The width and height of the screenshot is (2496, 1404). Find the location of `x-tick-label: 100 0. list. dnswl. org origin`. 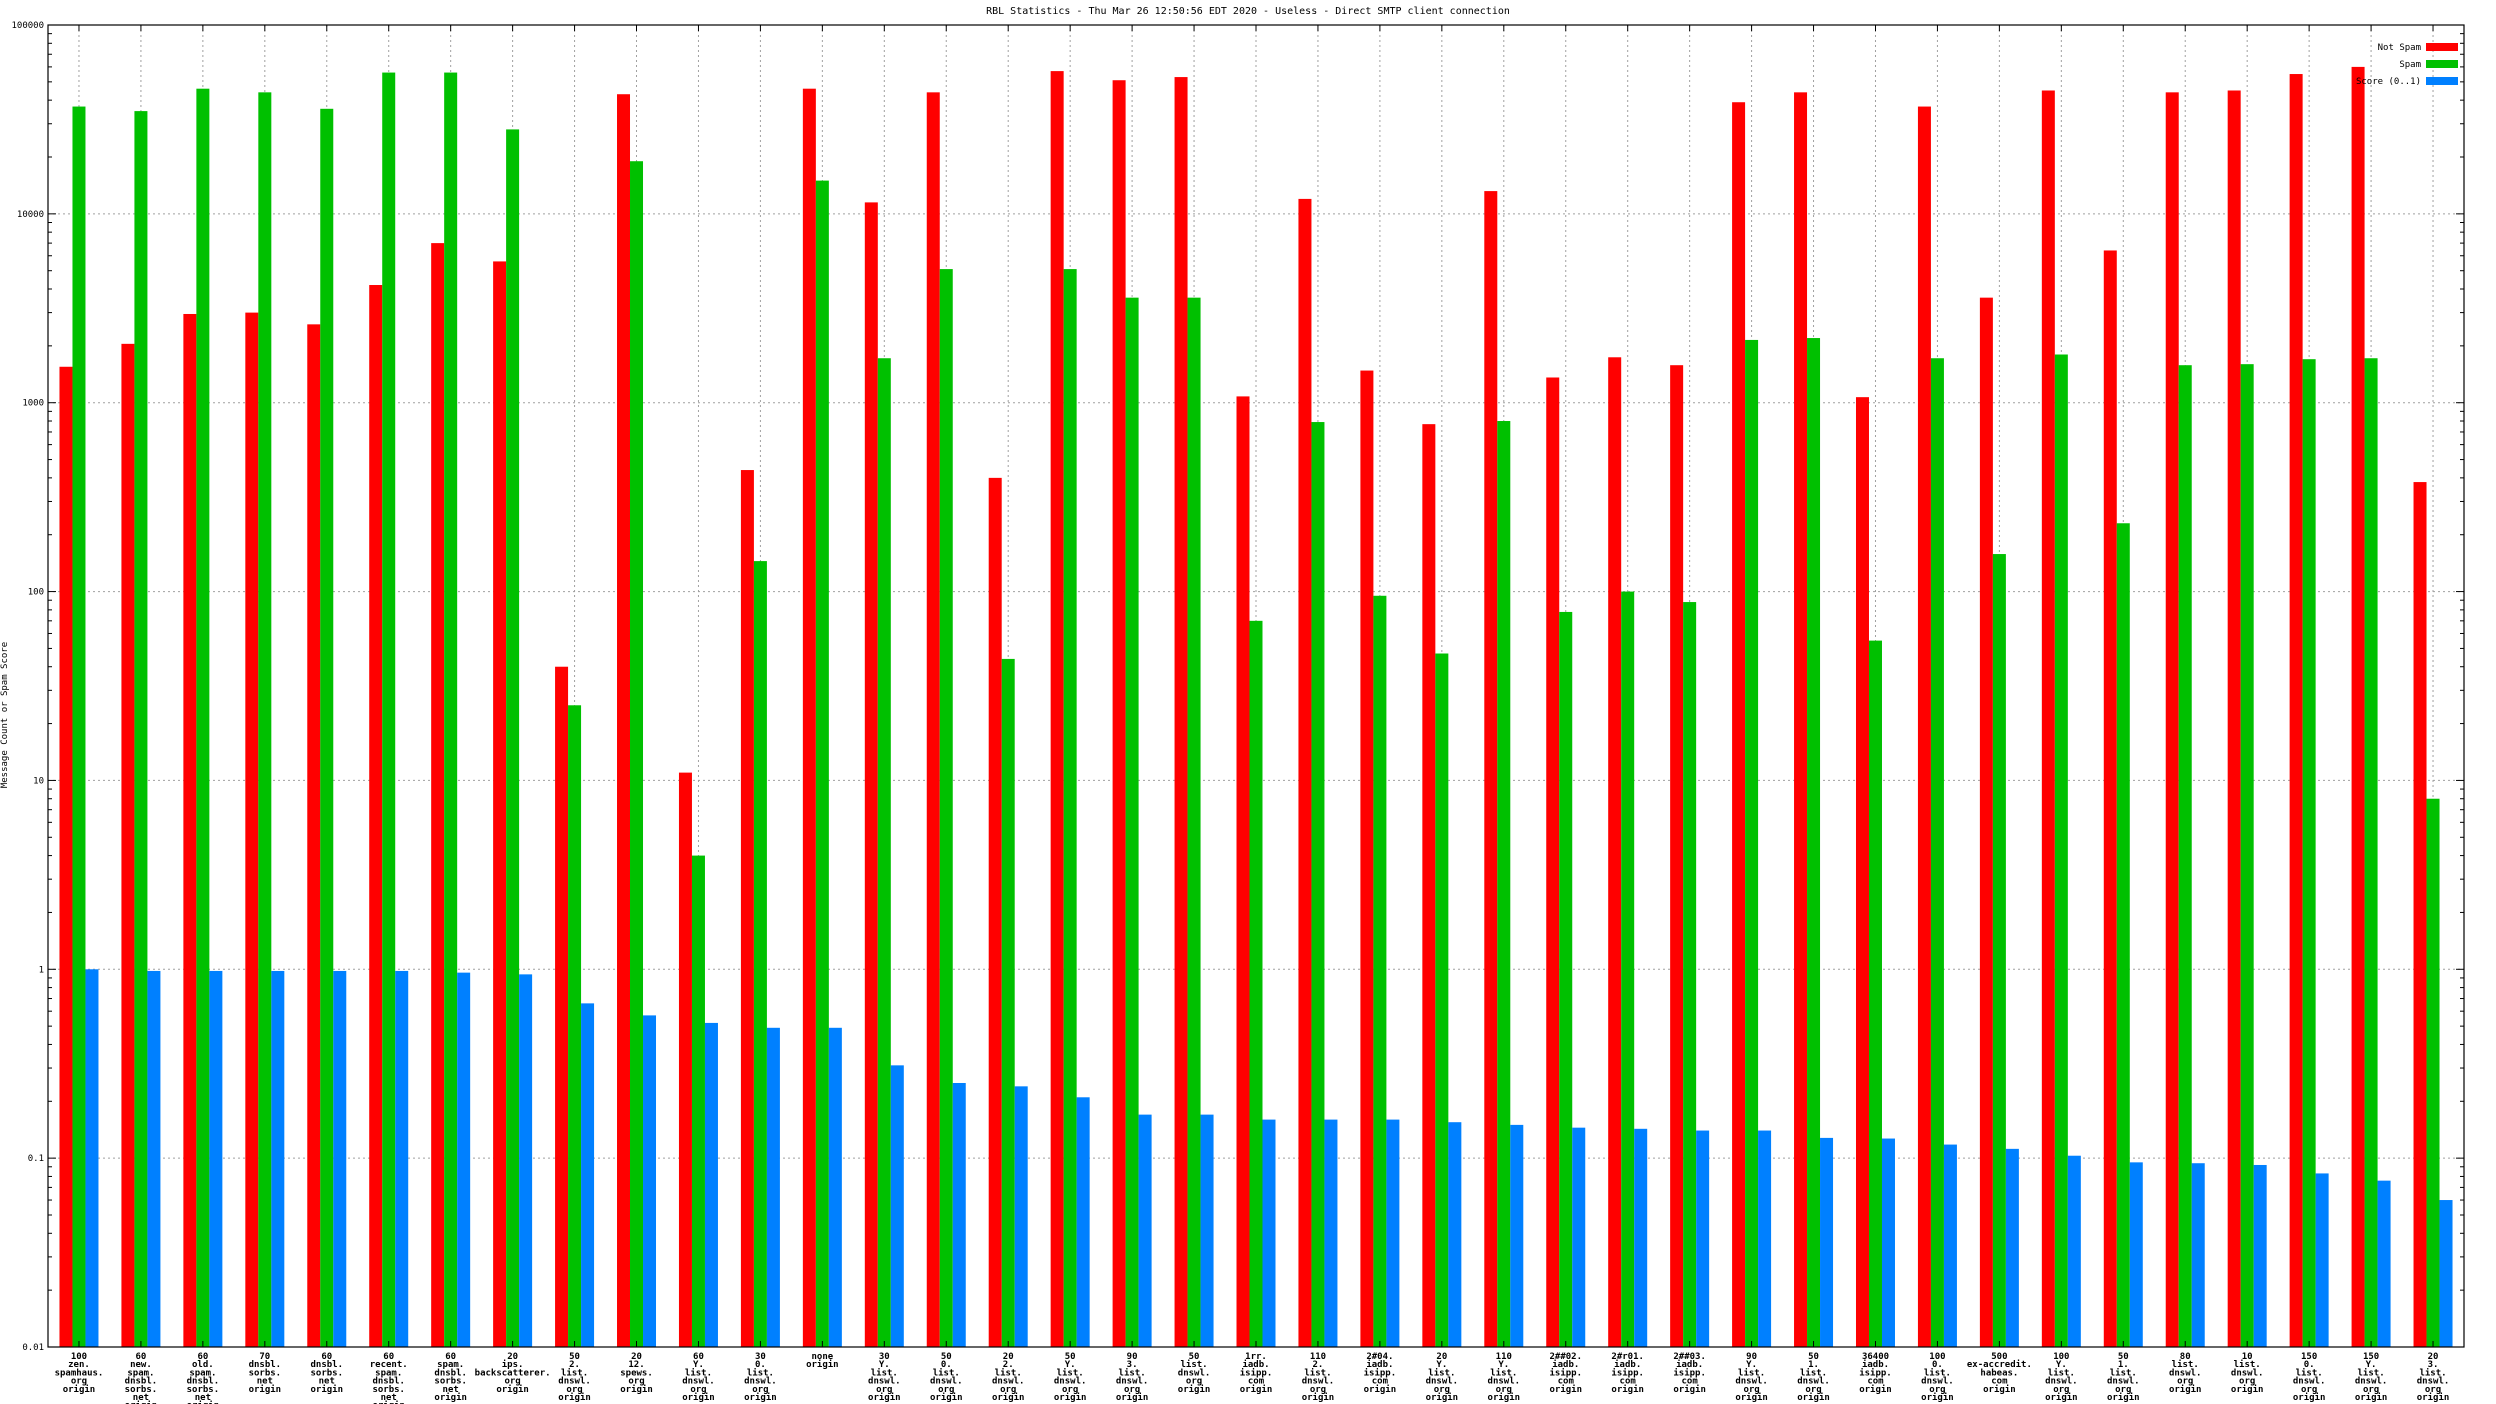

x-tick-label: 100 0. list. dnswl. org origin is located at coordinates (1937, 1377).